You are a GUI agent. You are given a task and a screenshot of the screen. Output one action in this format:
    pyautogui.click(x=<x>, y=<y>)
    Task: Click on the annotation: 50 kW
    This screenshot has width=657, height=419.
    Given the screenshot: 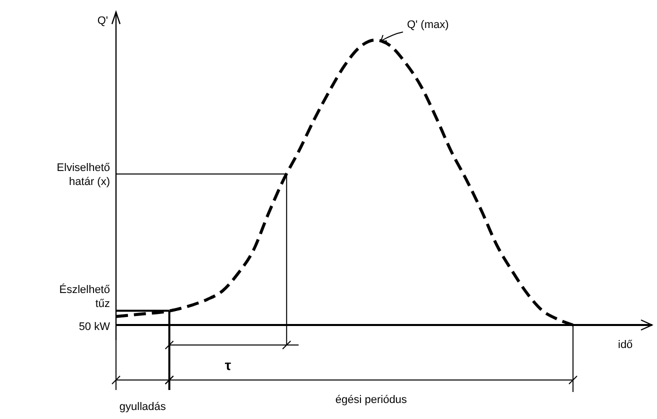 What is the action you would take?
    pyautogui.click(x=94, y=327)
    